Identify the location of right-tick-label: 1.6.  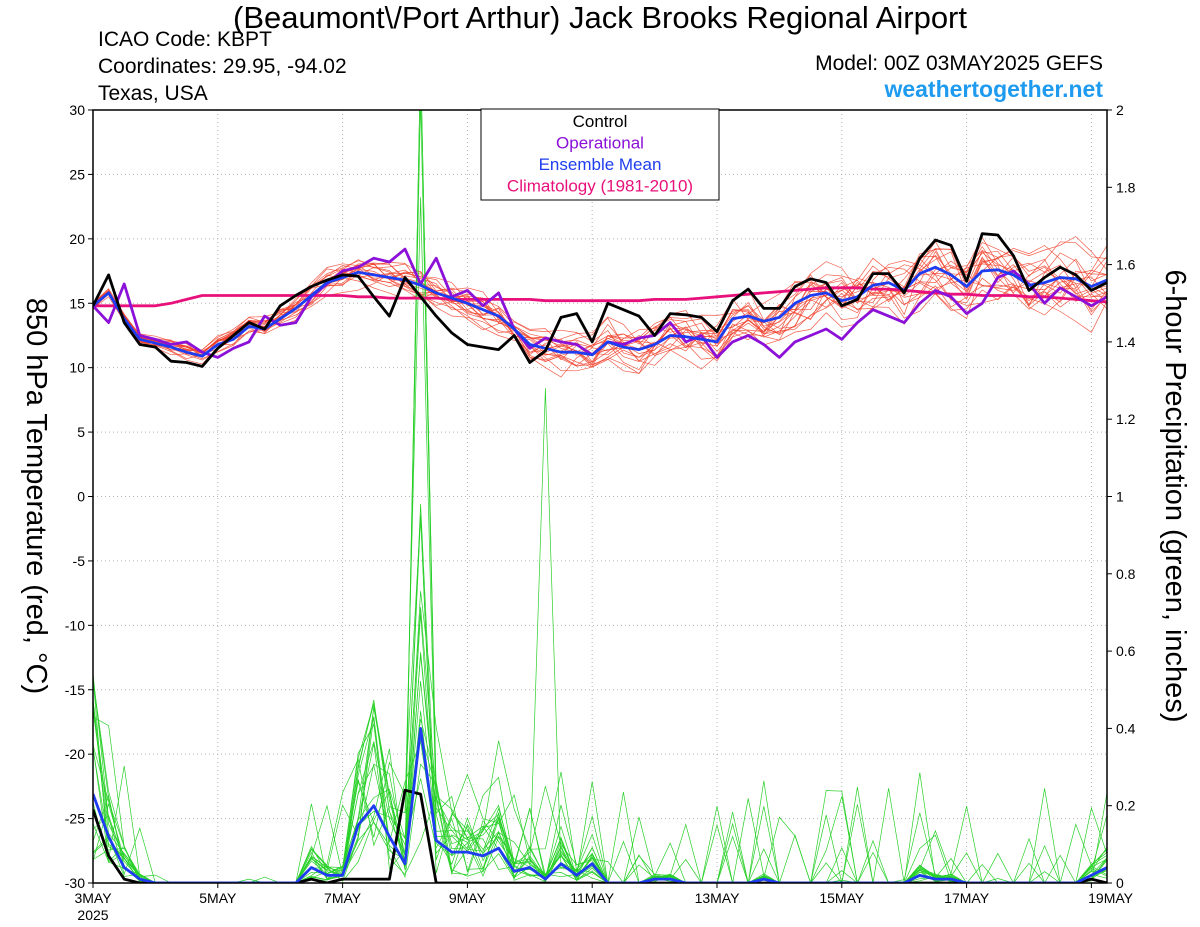
(1126, 265).